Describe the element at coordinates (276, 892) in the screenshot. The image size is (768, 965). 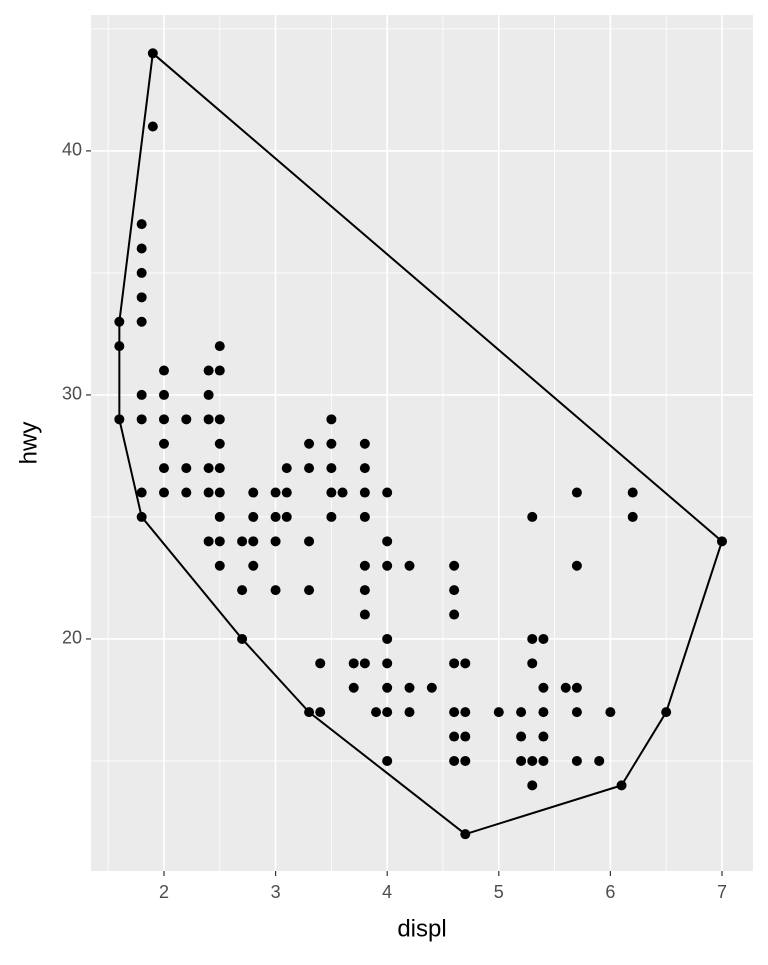
I see `x-tick-label: 3` at that location.